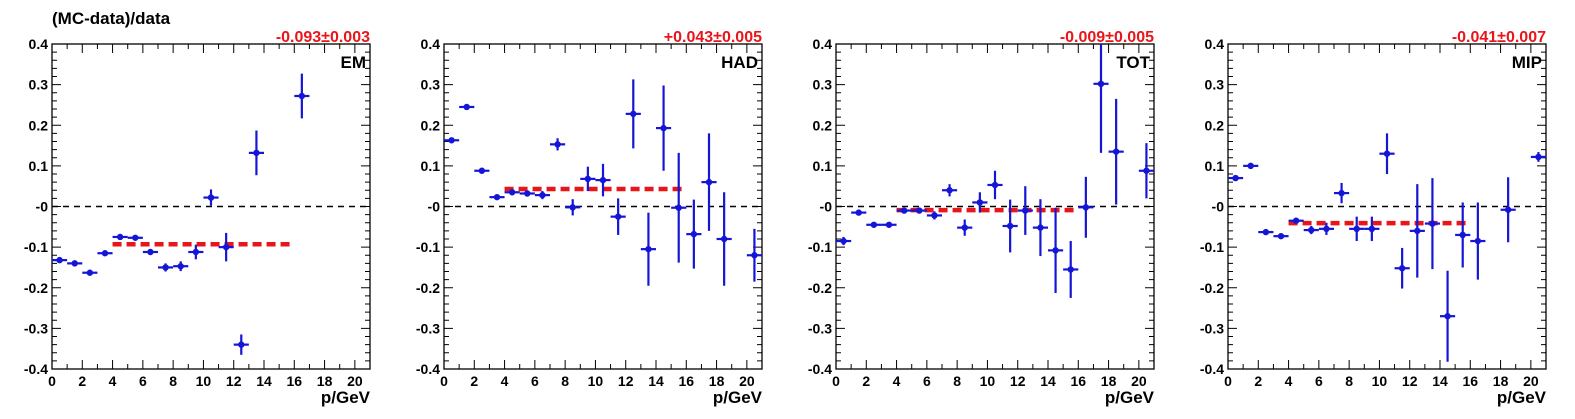 The width and height of the screenshot is (1575, 419). Describe the element at coordinates (713, 37) in the screenshot. I see `fit-value-label: +0.043±0.005` at that location.